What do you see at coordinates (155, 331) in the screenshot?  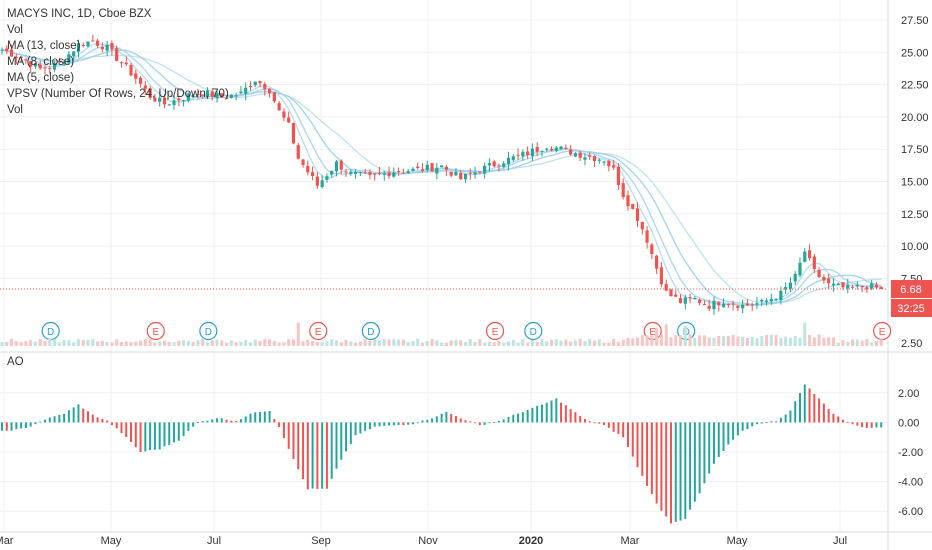 I see `earnings-marker-icon` at bounding box center [155, 331].